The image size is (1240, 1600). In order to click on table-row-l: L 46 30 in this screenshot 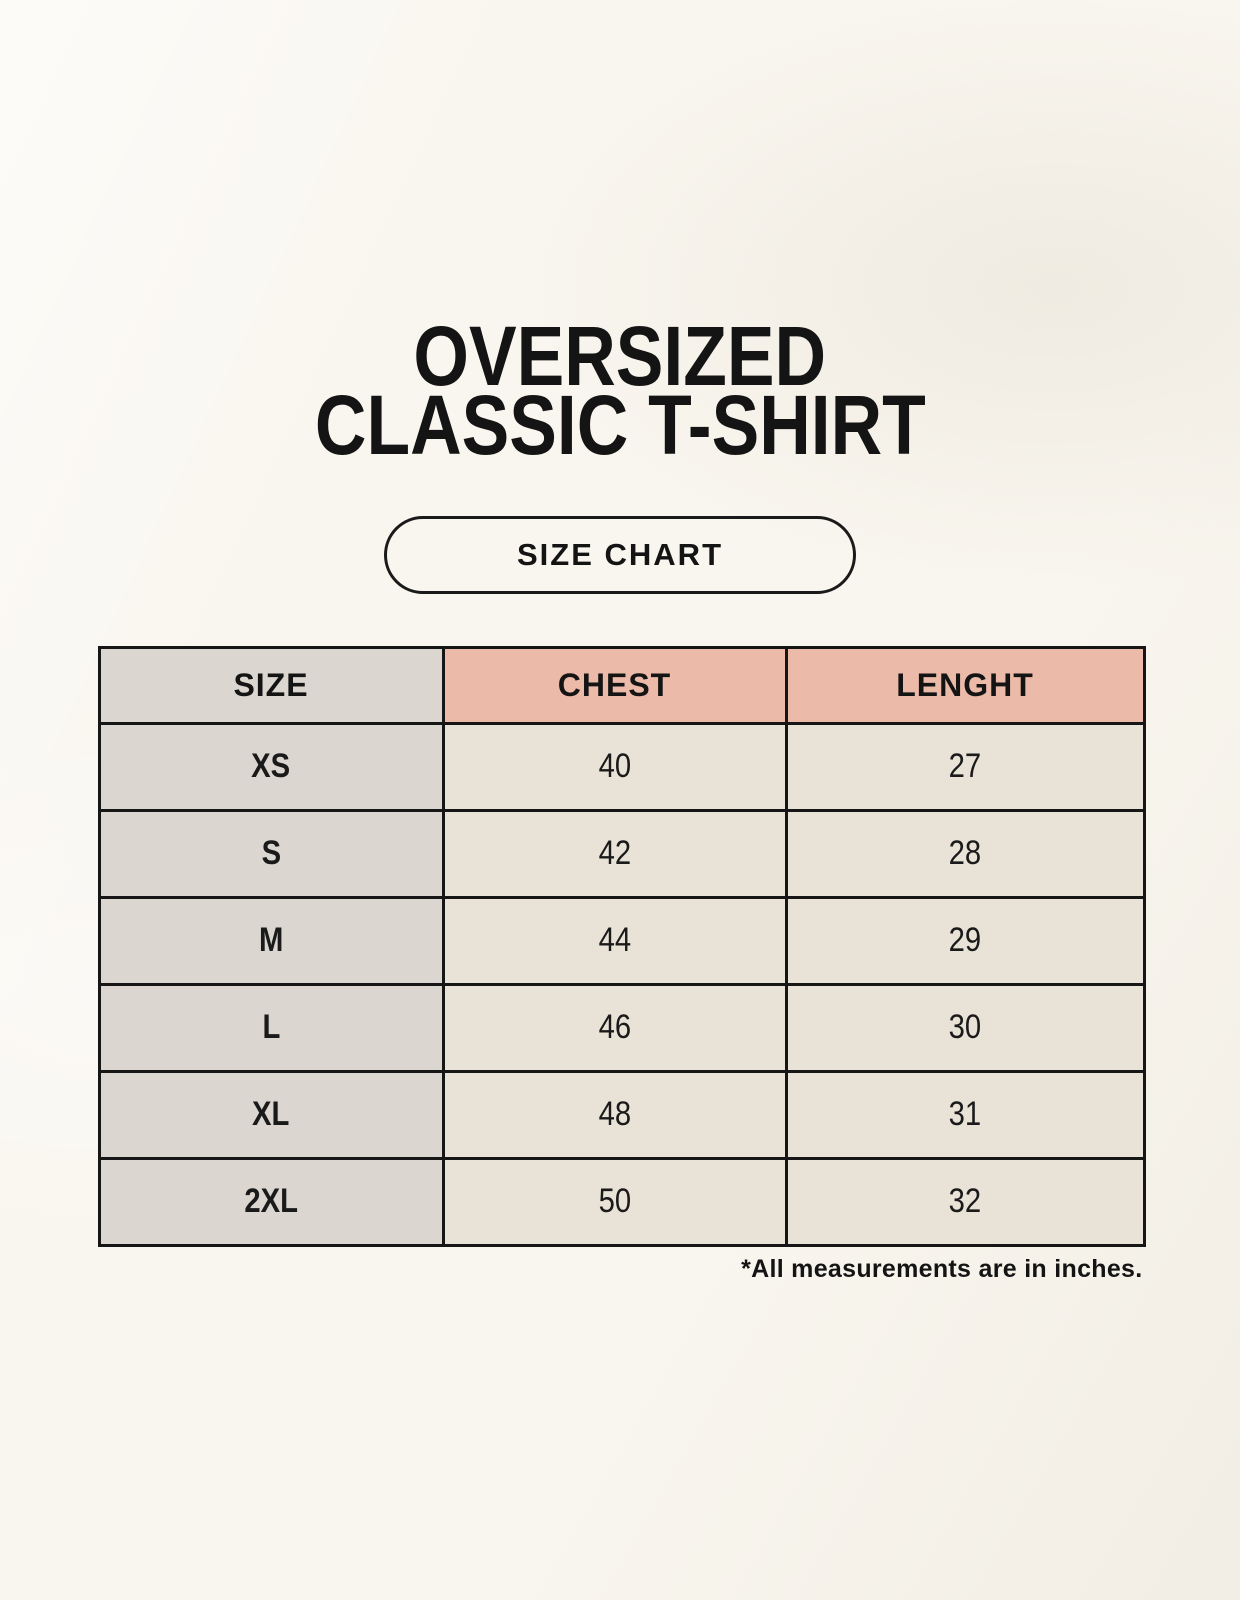, I will do `click(621, 1027)`.